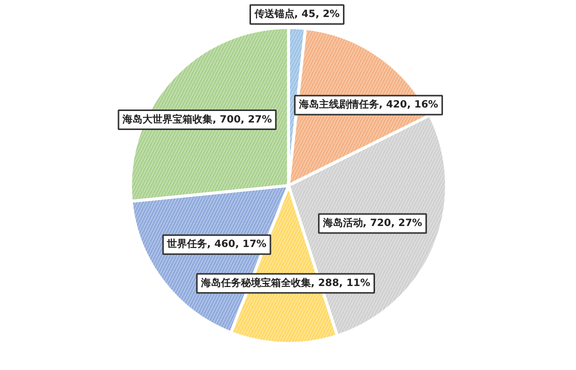 The image size is (576, 370). I want to click on slice-label: 海岛大世界宝箱收集, 700, 27%, so click(197, 119).